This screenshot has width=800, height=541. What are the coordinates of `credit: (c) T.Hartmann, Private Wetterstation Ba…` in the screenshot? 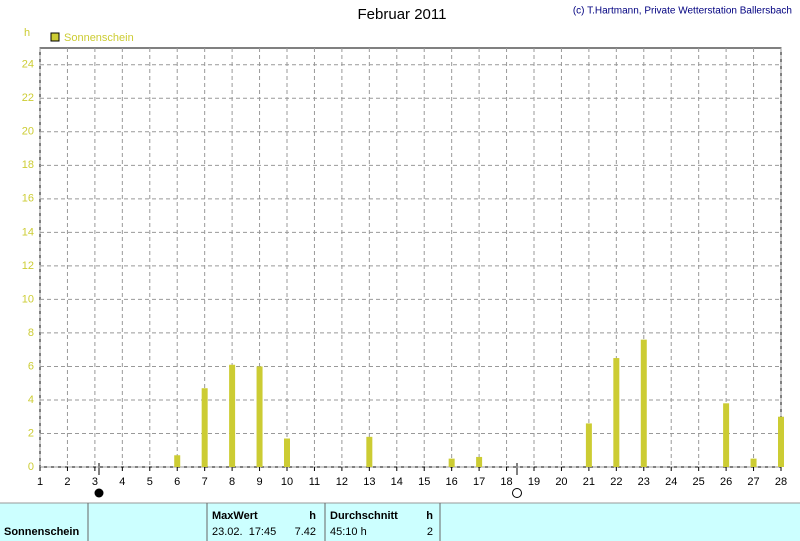 It's located at (682, 11).